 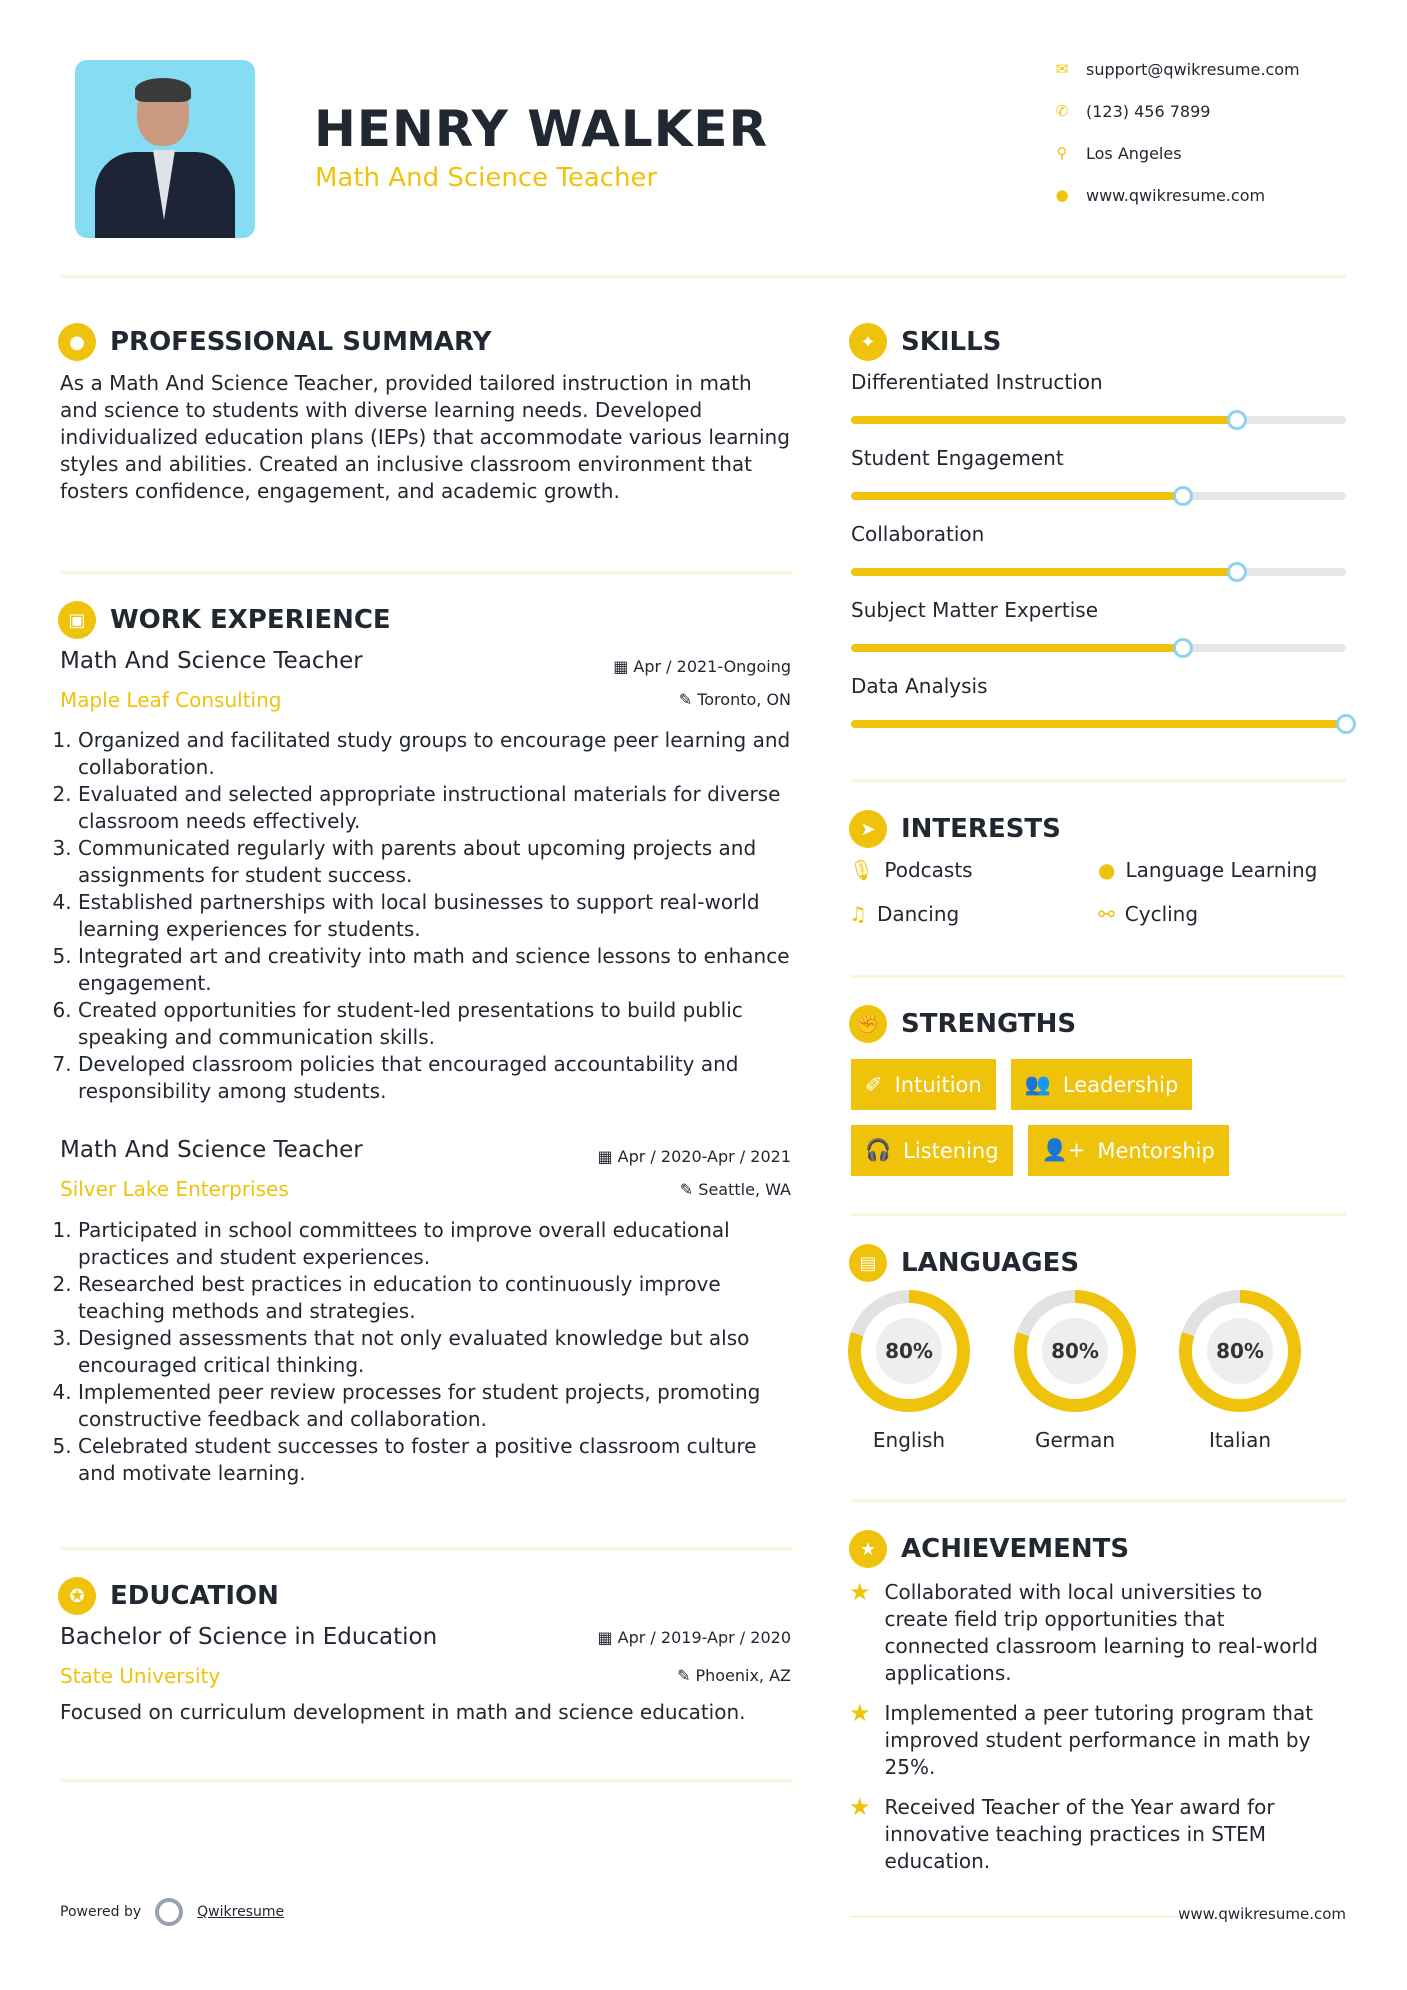 I want to click on section-heading-interests: ➤ INTERESTS, so click(x=955, y=829).